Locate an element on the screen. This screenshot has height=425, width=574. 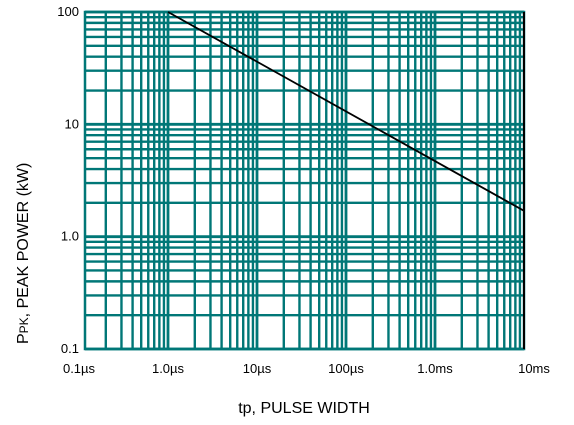
x-axis-label: tp, PULSE WIDTH is located at coordinates (304, 408).